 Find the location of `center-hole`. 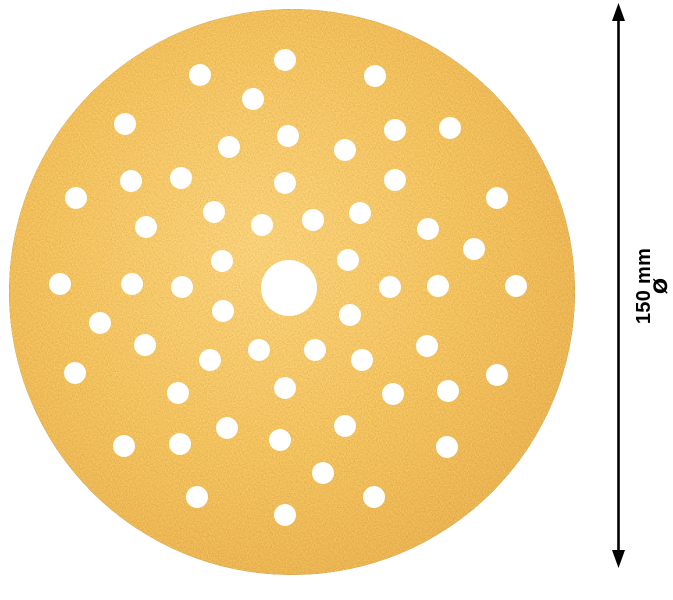

center-hole is located at coordinates (289, 288).